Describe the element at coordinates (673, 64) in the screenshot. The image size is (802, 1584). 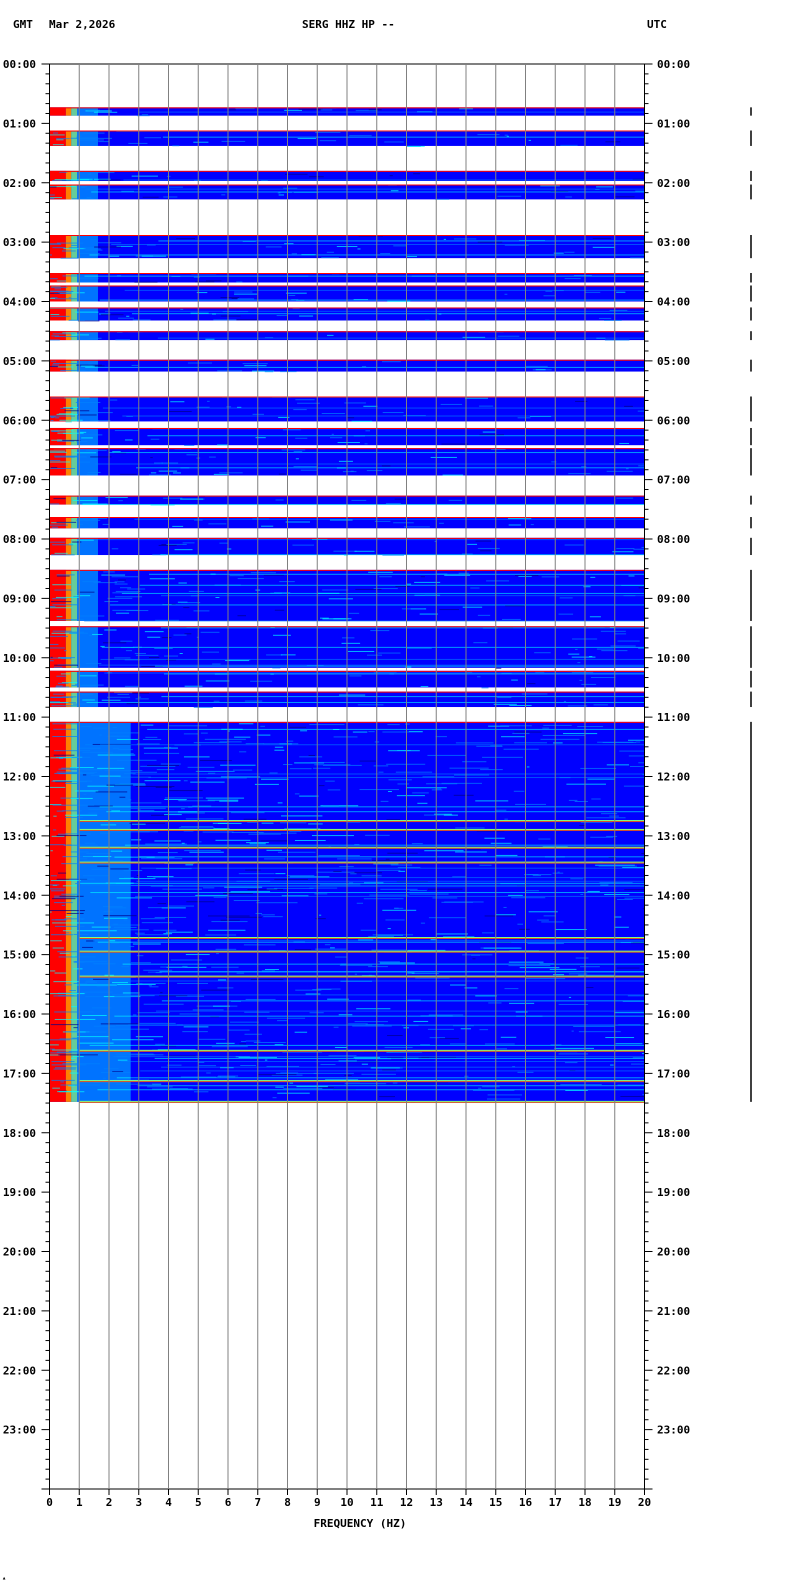
I see `y-tick-label-right: 00:00` at that location.